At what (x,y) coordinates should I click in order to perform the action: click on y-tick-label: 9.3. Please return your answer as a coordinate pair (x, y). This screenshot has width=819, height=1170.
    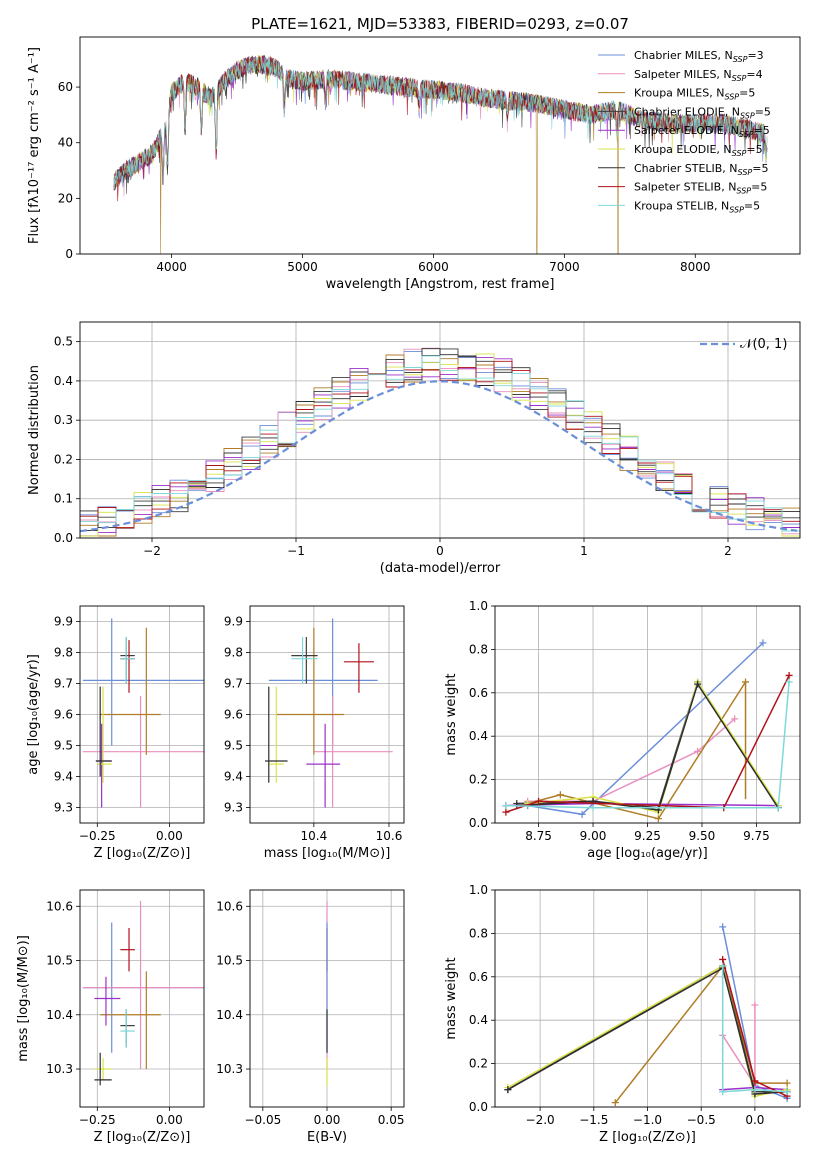
    Looking at the image, I should click on (233, 808).